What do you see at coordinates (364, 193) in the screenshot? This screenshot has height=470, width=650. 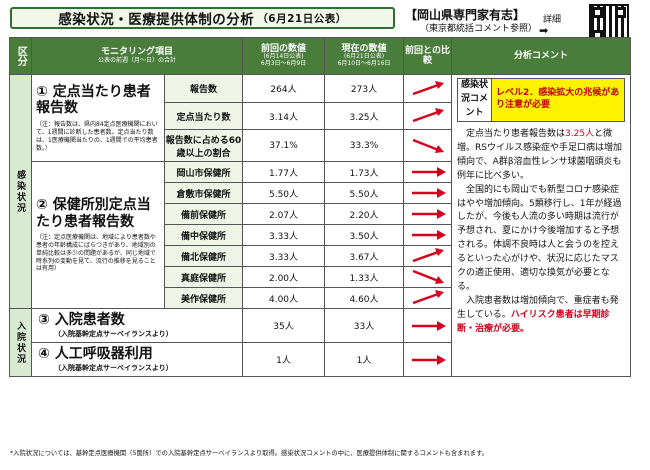 I see `curr-value: 5.50人` at bounding box center [364, 193].